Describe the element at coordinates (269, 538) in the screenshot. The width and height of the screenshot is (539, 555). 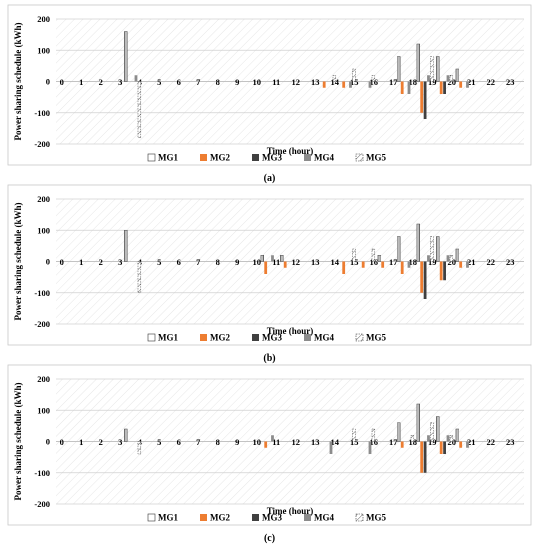
I see `panel-label: (c)` at that location.